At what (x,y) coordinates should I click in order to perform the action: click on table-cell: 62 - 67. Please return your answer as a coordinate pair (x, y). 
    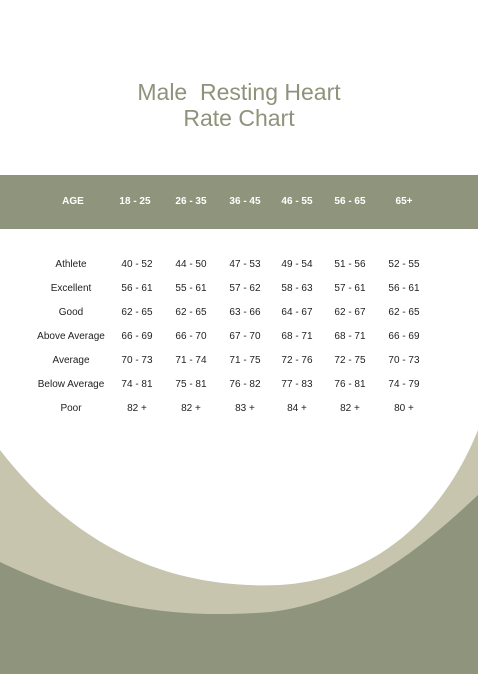
    Looking at the image, I should click on (350, 312).